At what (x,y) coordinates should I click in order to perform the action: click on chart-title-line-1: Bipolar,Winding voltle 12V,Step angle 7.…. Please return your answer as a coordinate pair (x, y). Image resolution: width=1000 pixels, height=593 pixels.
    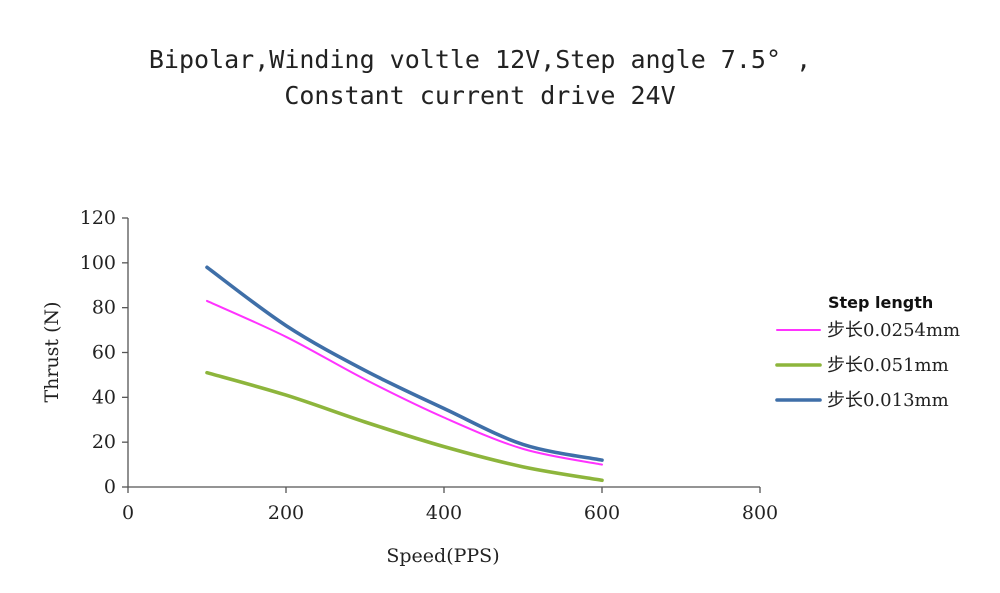
    Looking at the image, I should click on (480, 59).